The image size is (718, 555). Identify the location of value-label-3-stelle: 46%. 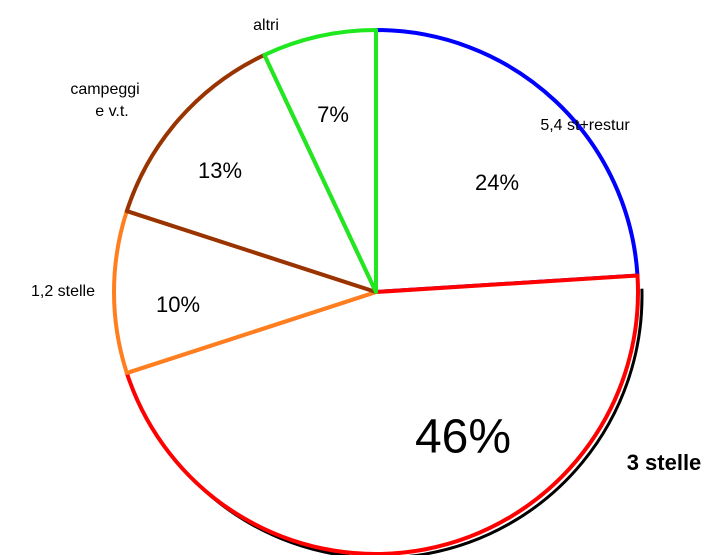
(463, 437).